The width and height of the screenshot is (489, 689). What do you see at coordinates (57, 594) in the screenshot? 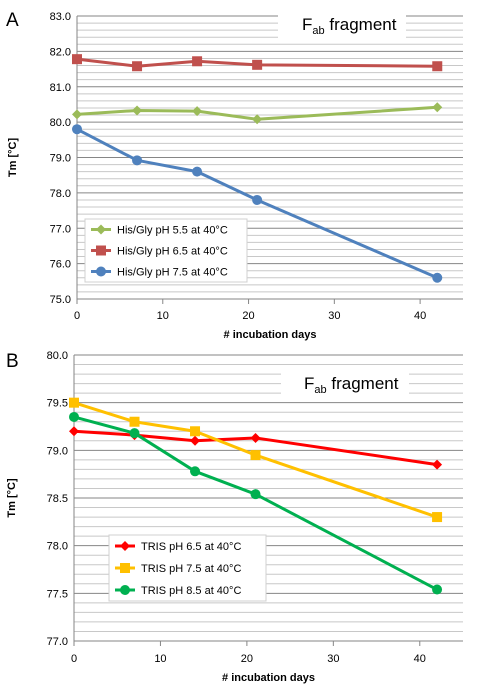
I see `y-tick-label: 77.5` at bounding box center [57, 594].